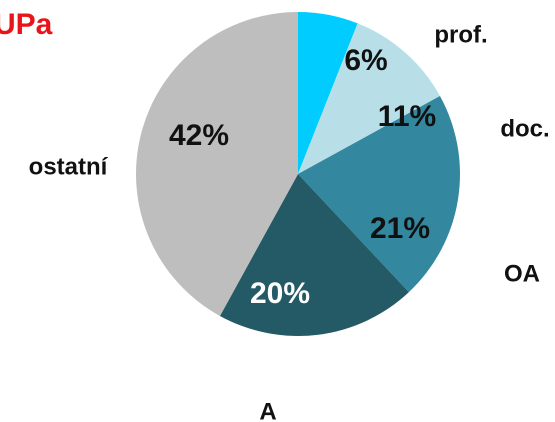 This screenshot has width=555, height=422. I want to click on slice-percent-label: 6%, so click(365, 60).